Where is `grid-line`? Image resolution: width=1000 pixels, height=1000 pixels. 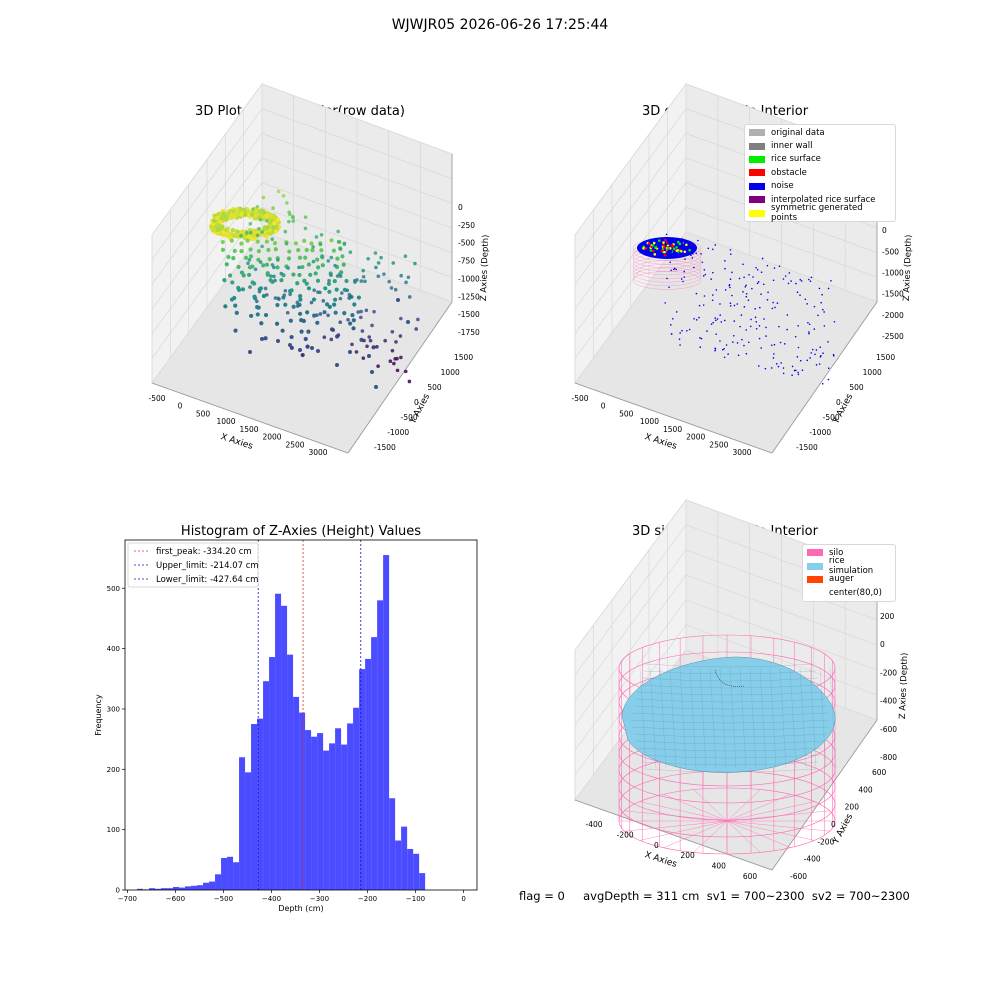 grid-line is located at coordinates (630, 600).